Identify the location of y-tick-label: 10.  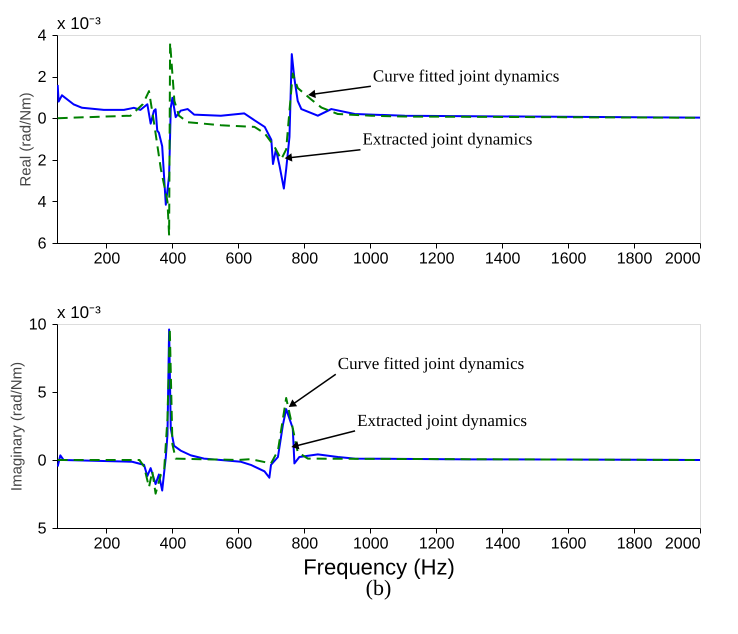
(37, 325).